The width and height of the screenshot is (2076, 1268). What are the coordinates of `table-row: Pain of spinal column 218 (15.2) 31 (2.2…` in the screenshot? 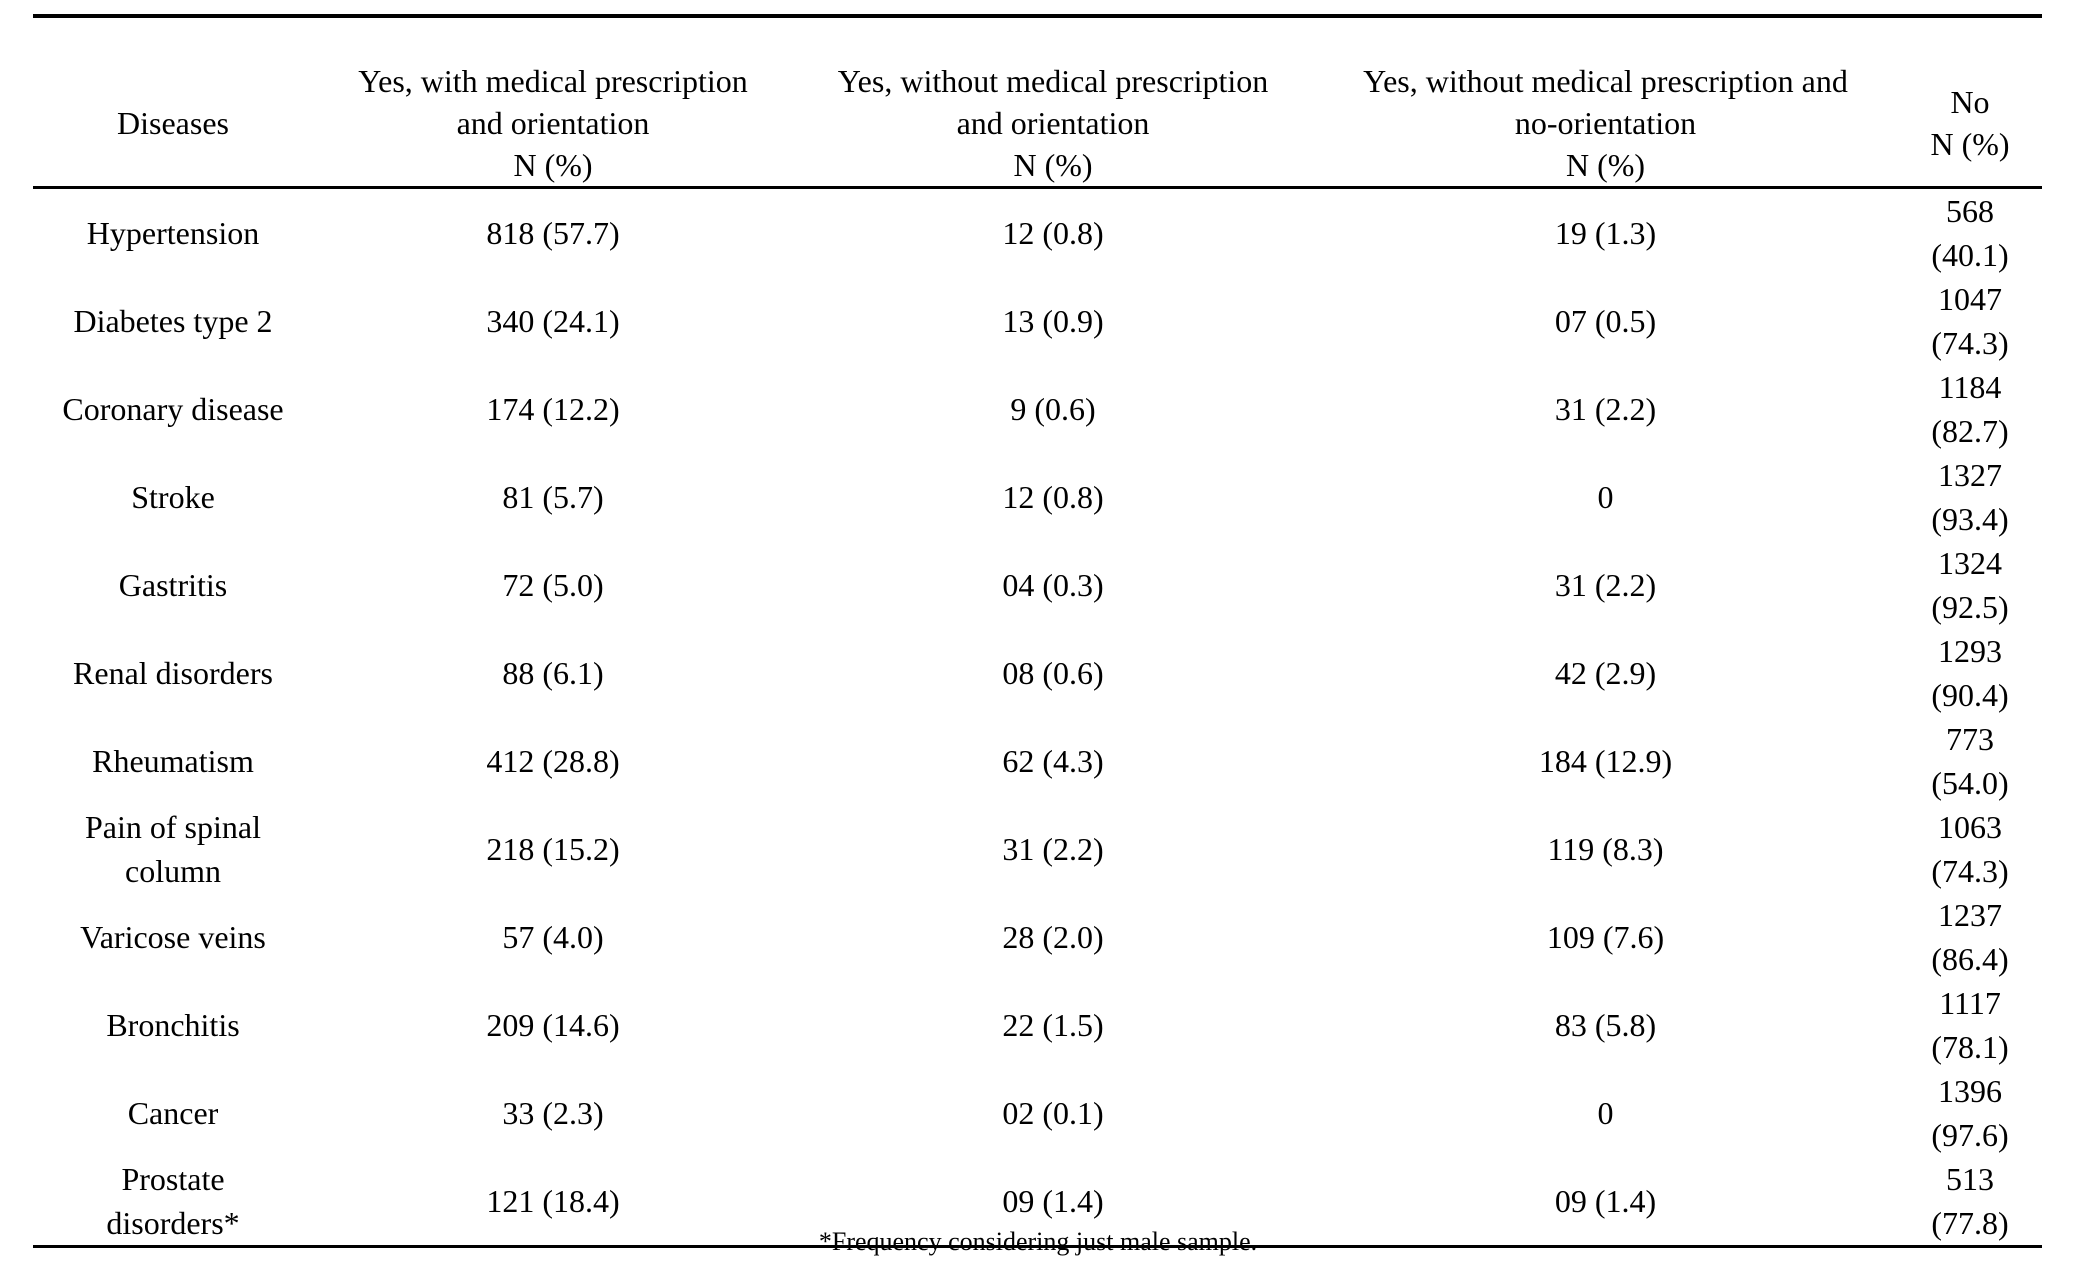 It's located at (1037, 849).